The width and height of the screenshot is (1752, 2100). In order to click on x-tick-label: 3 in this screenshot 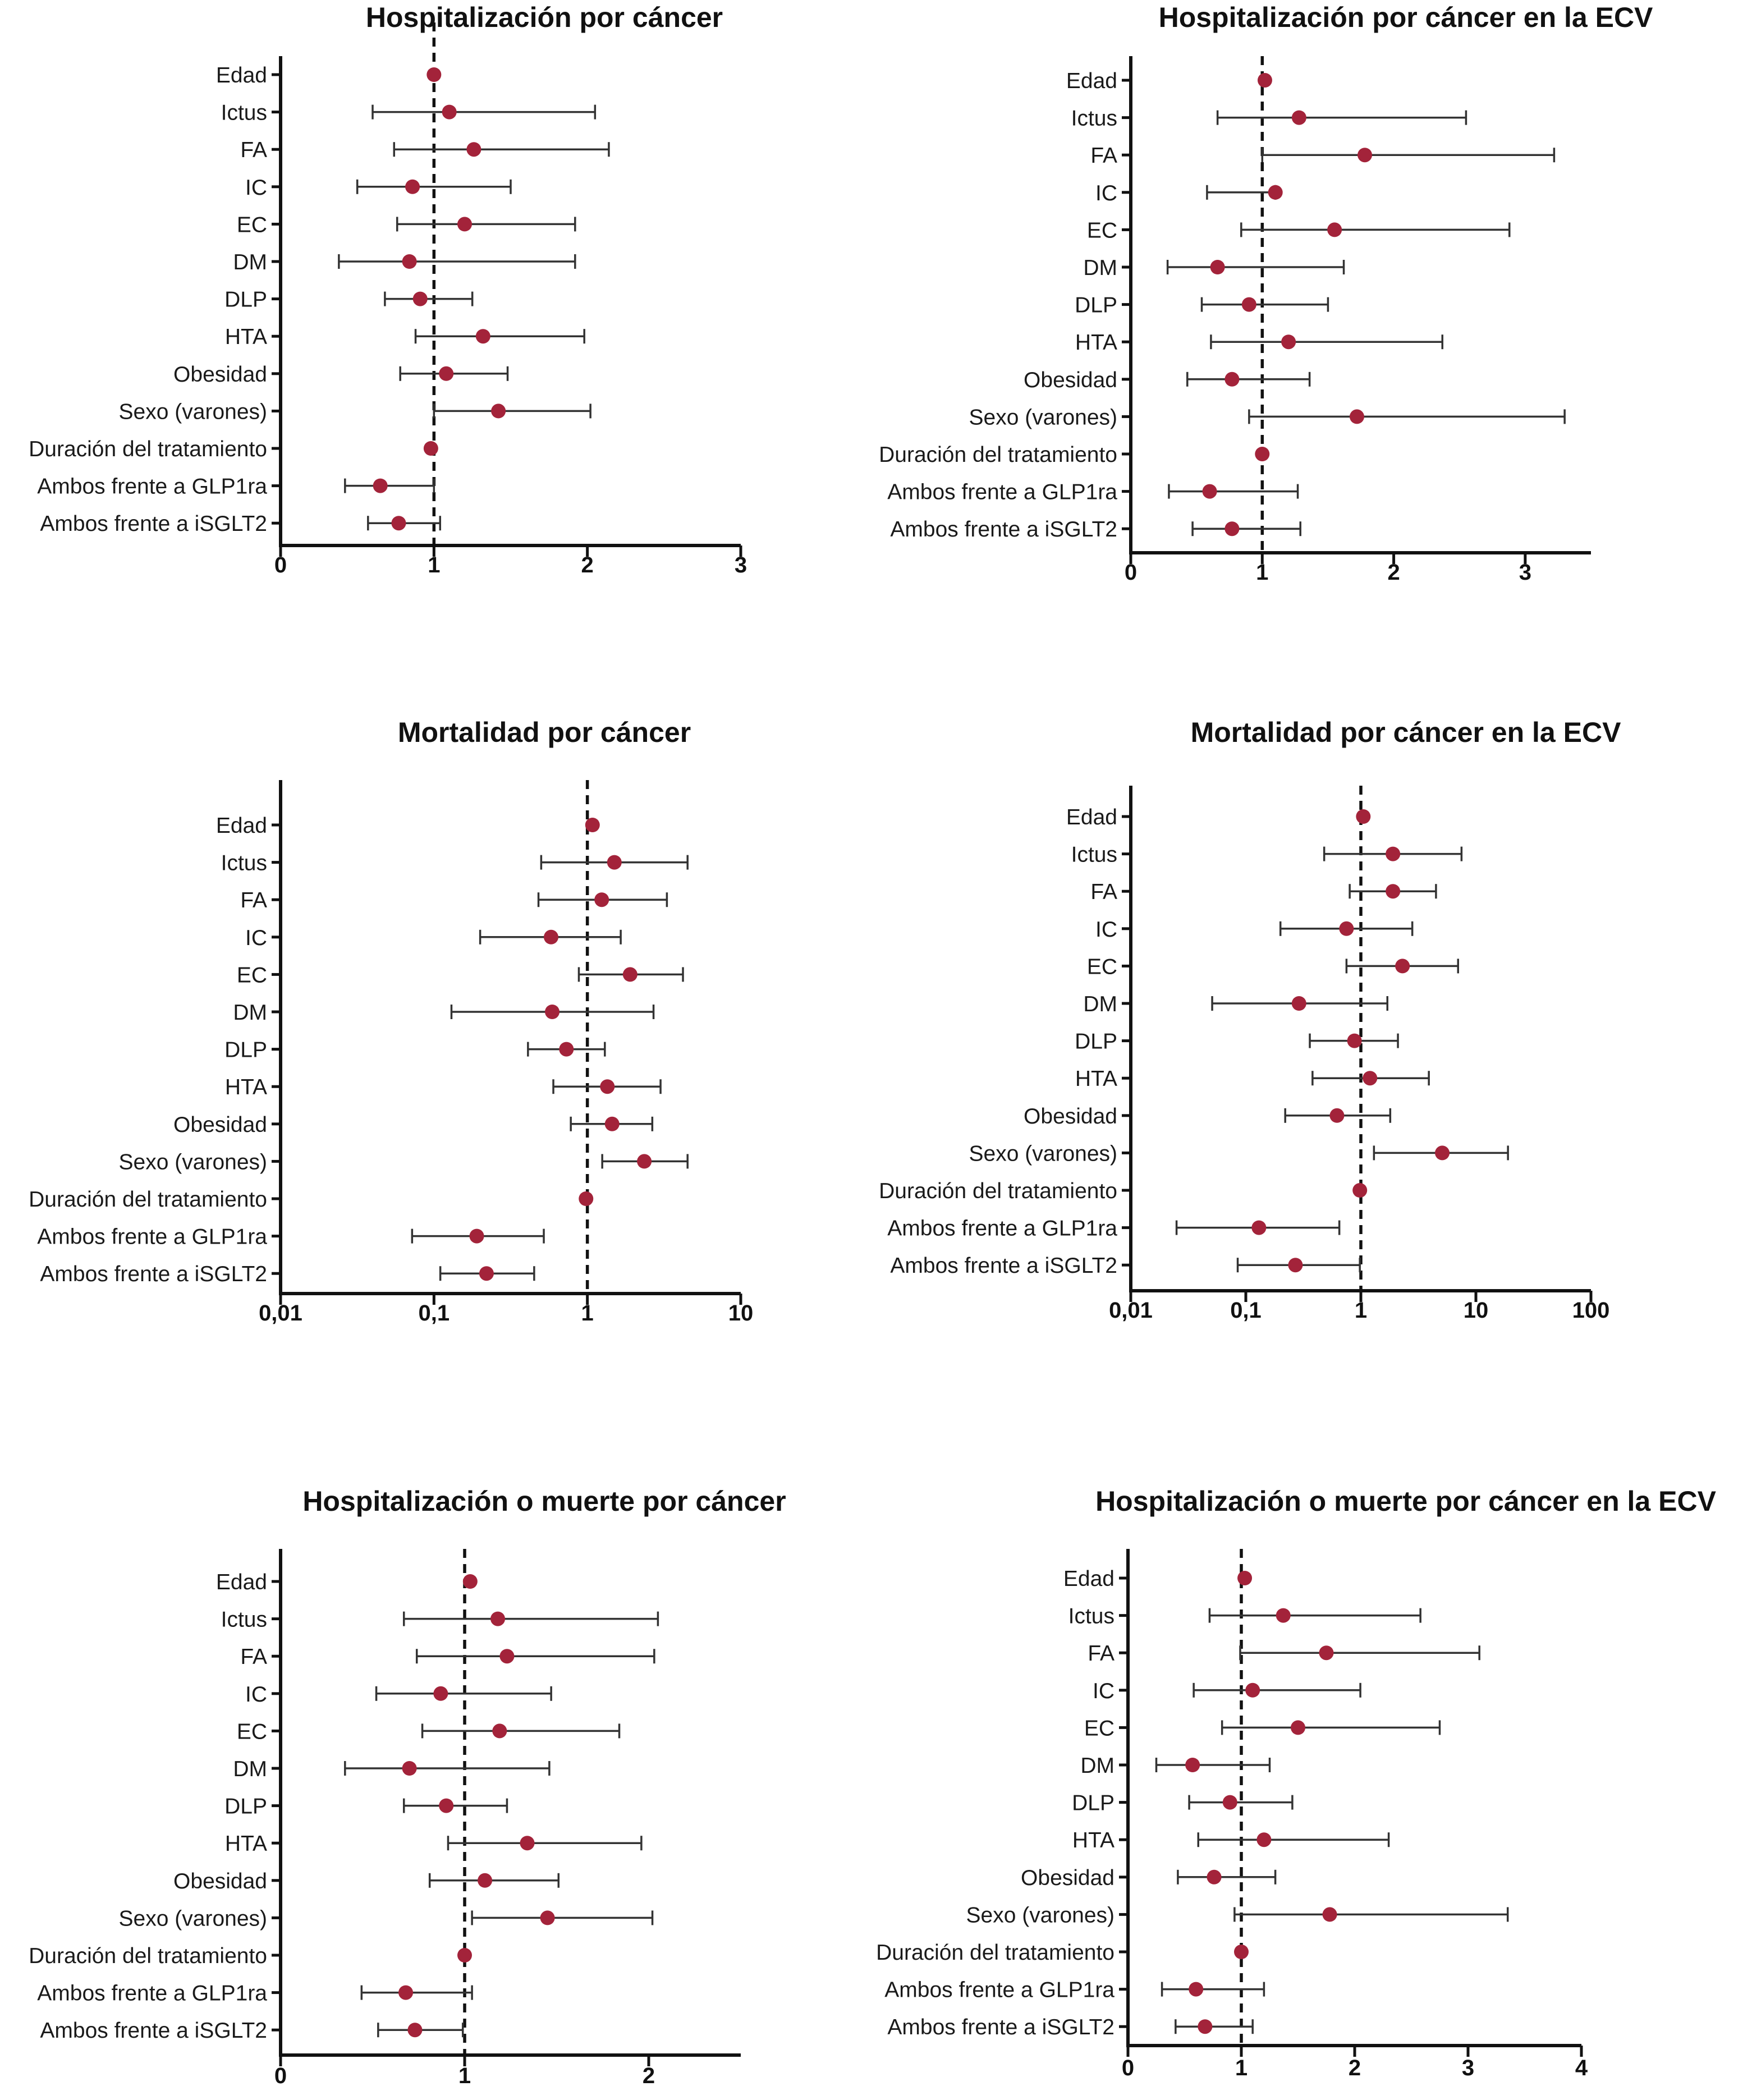, I will do `click(1468, 2068)`.